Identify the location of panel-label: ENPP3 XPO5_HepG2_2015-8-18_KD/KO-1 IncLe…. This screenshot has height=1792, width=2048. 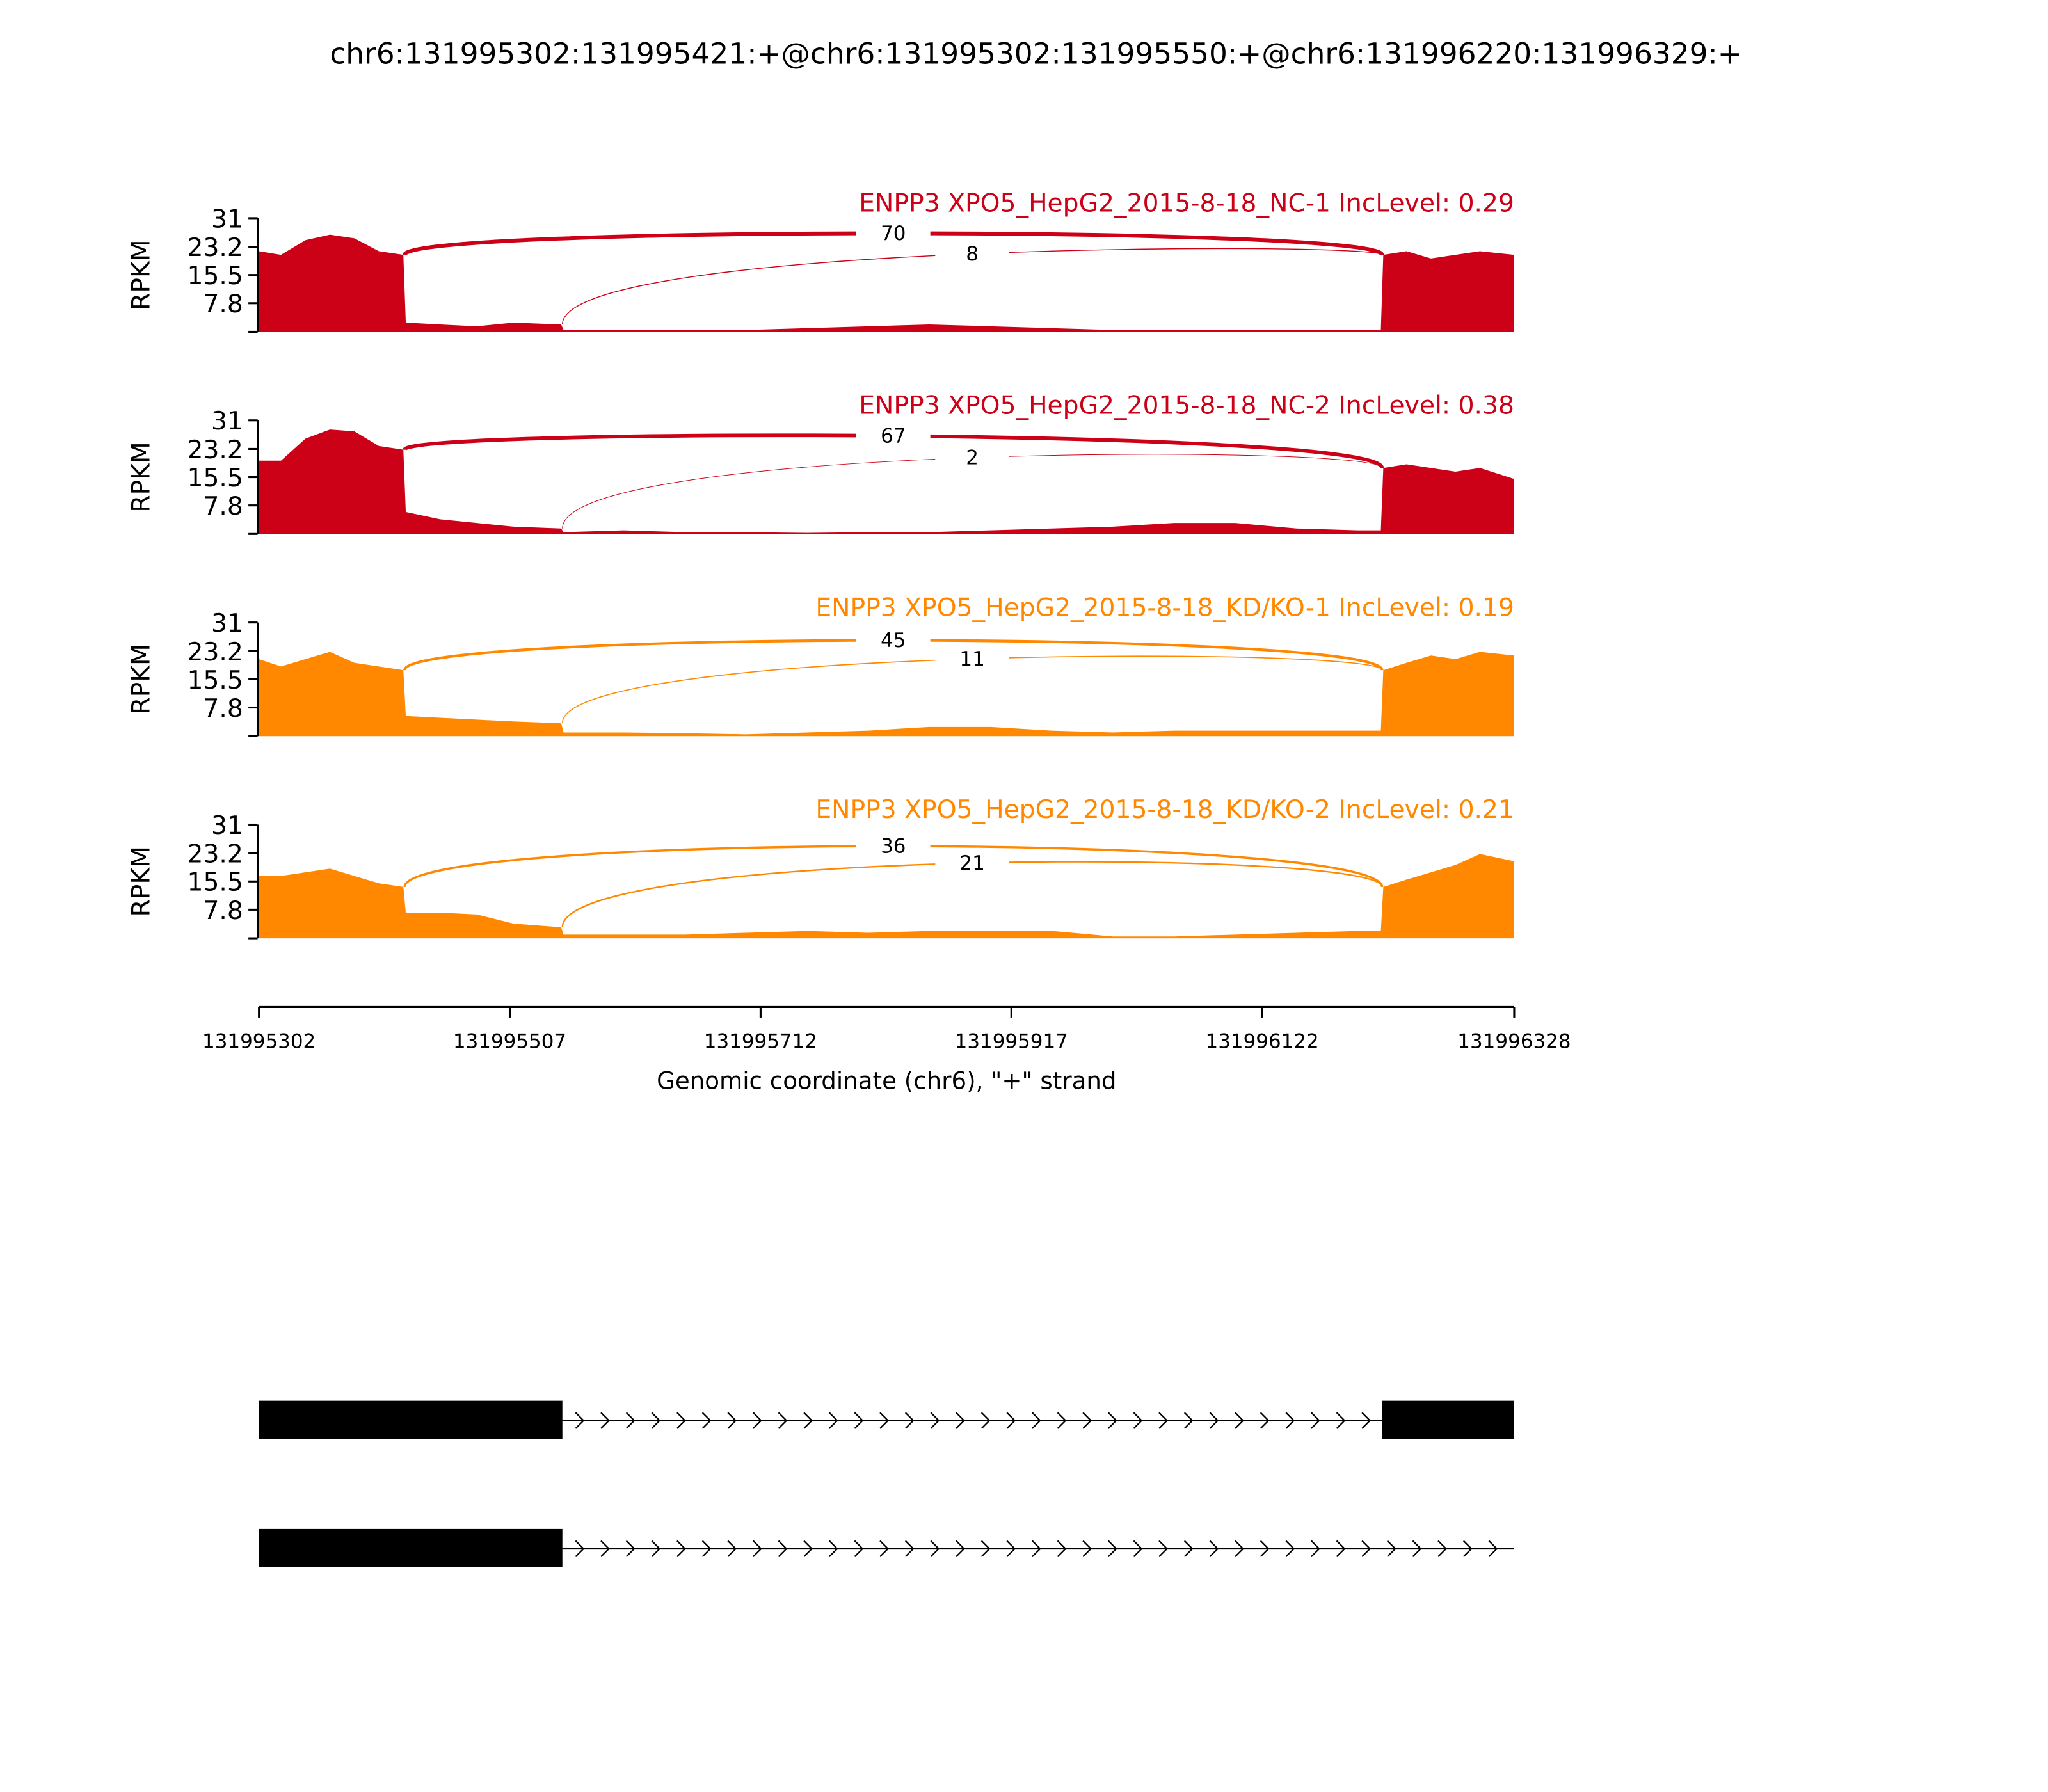
(1164, 607).